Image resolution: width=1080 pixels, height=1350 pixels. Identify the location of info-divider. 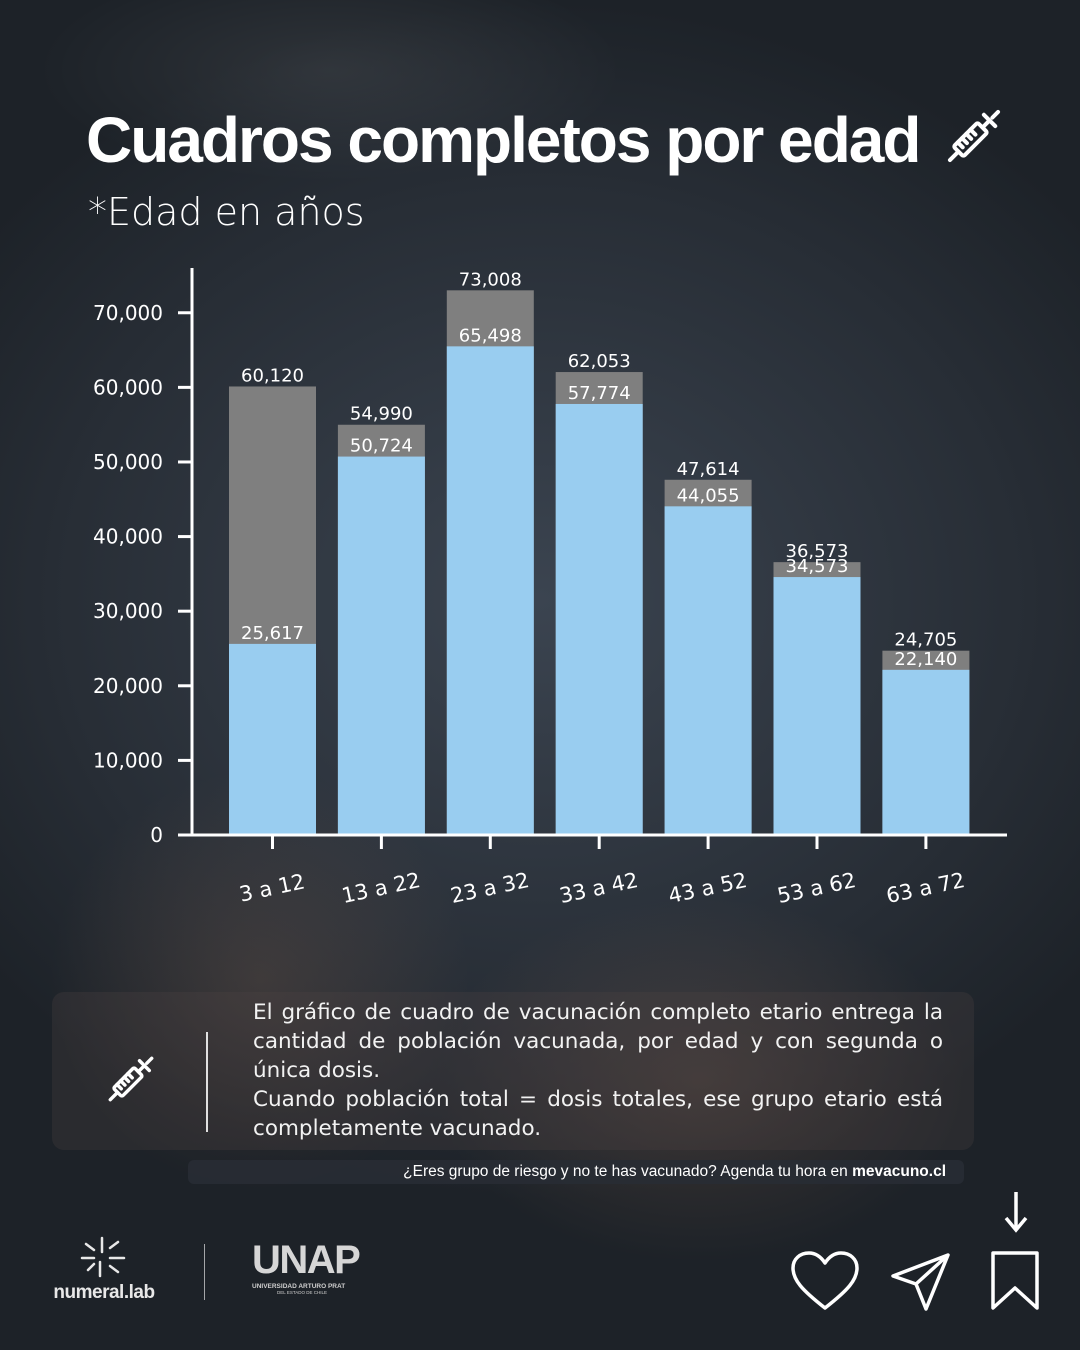
(207, 1082).